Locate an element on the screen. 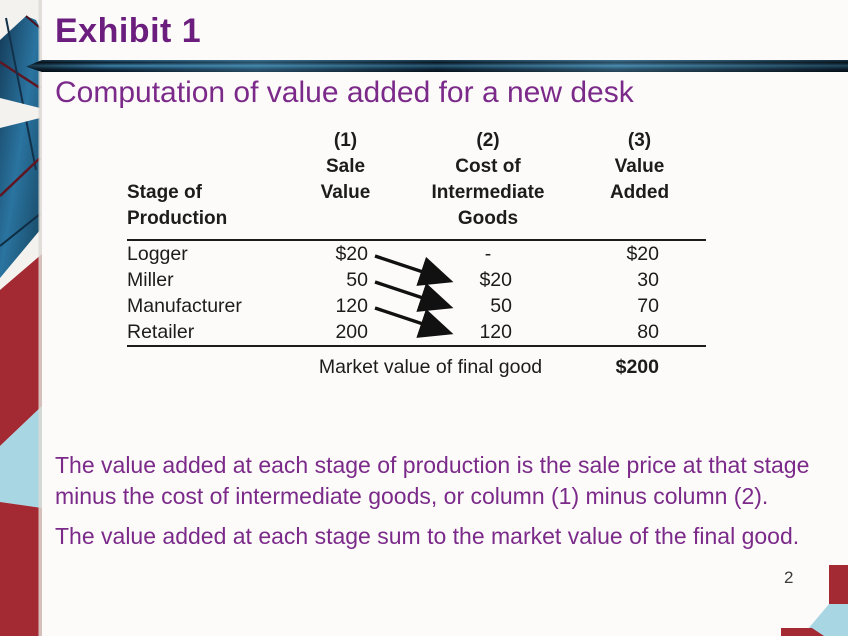 This screenshot has width=848, height=636. cost-cell: $20 is located at coordinates (495, 280).